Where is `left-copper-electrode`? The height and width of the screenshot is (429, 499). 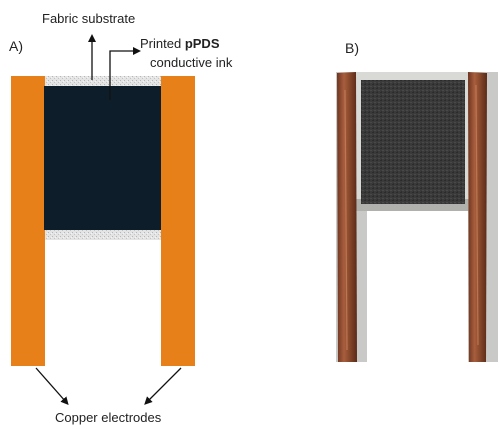
left-copper-electrode is located at coordinates (28, 221).